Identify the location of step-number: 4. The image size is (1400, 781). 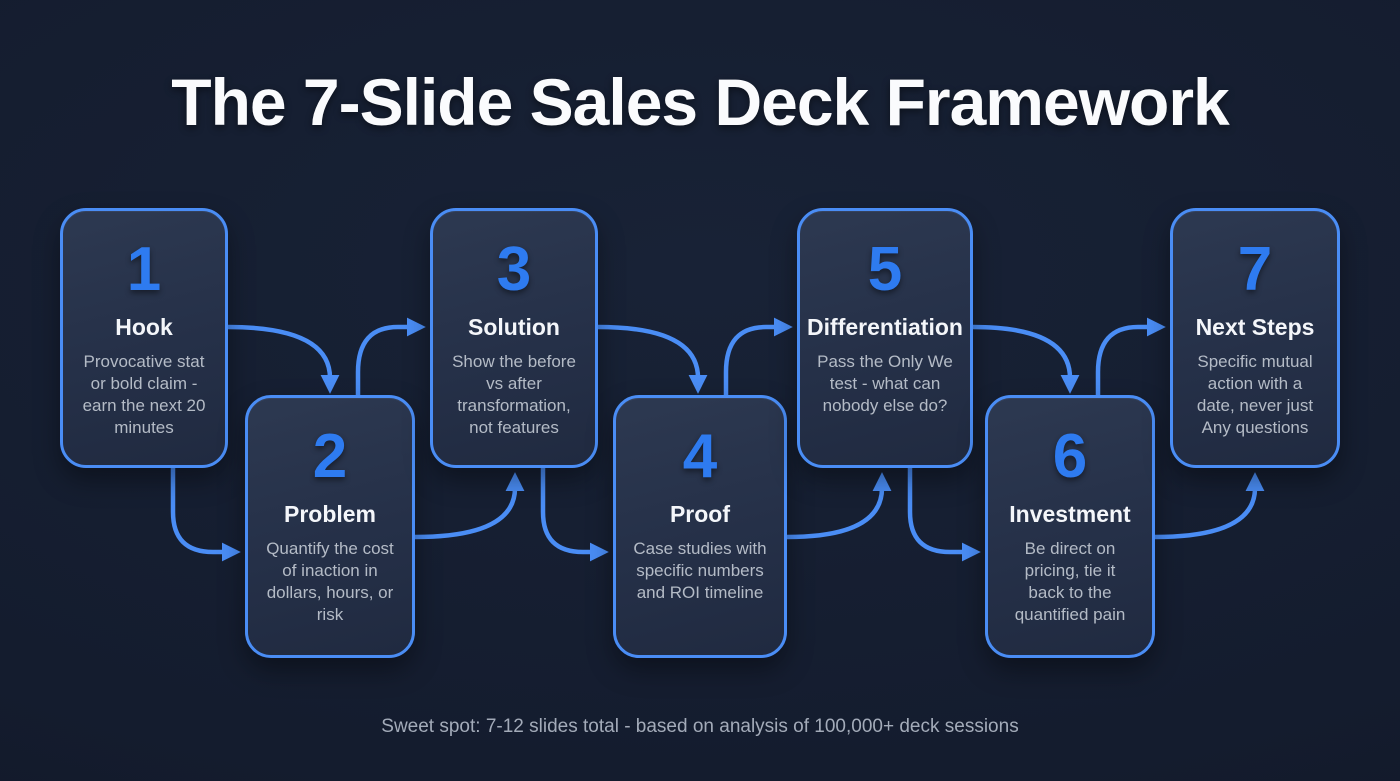
(700, 456).